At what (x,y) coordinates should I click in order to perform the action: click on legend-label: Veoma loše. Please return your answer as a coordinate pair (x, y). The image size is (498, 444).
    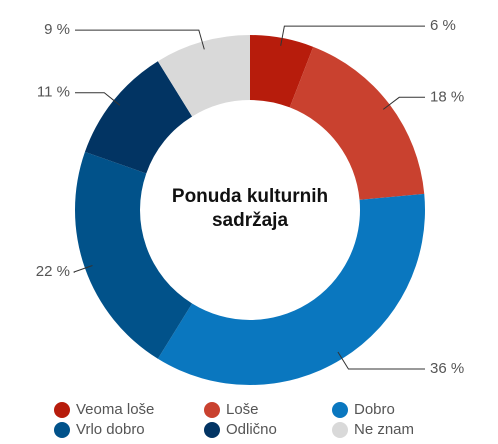
    Looking at the image, I should click on (115, 409).